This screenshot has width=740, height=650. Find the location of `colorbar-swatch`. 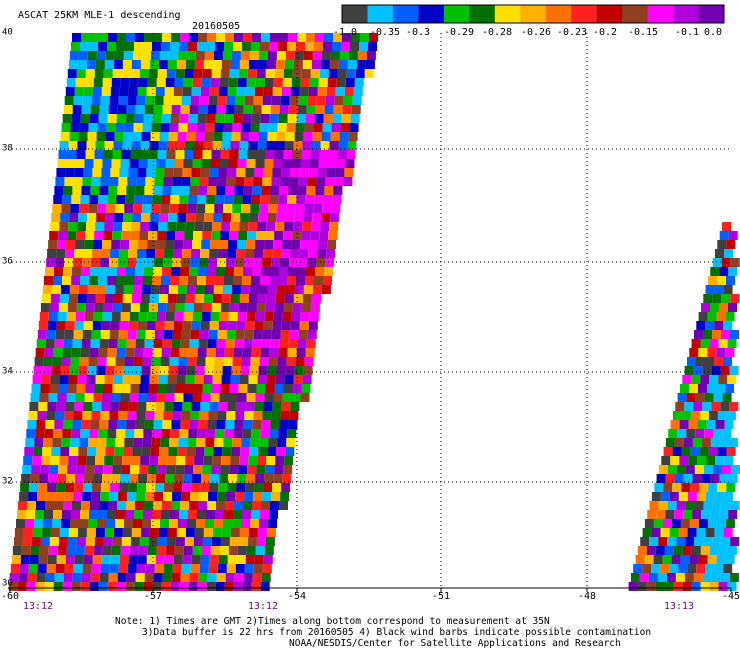

colorbar-swatch is located at coordinates (584, 14).